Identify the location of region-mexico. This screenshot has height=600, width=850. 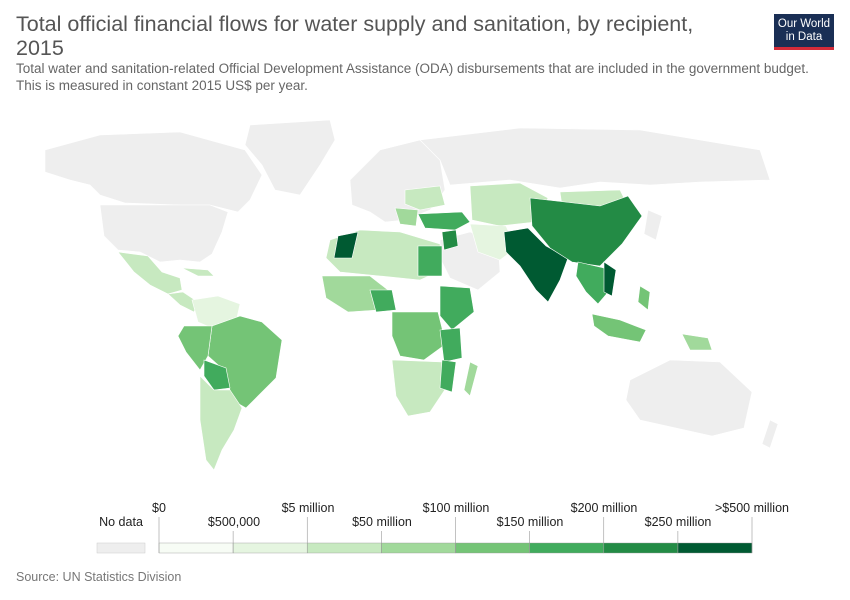
(150, 273).